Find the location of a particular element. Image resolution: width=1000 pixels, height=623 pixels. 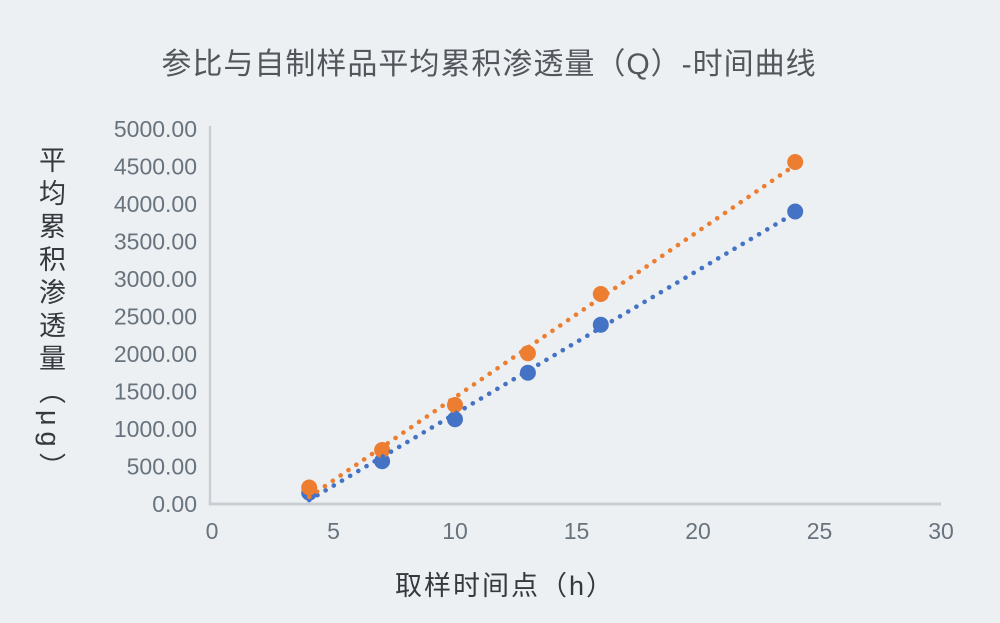

chart-title: 参比与自制样品平均累积渗透量（Q）-时间曲线 is located at coordinates (489, 64).